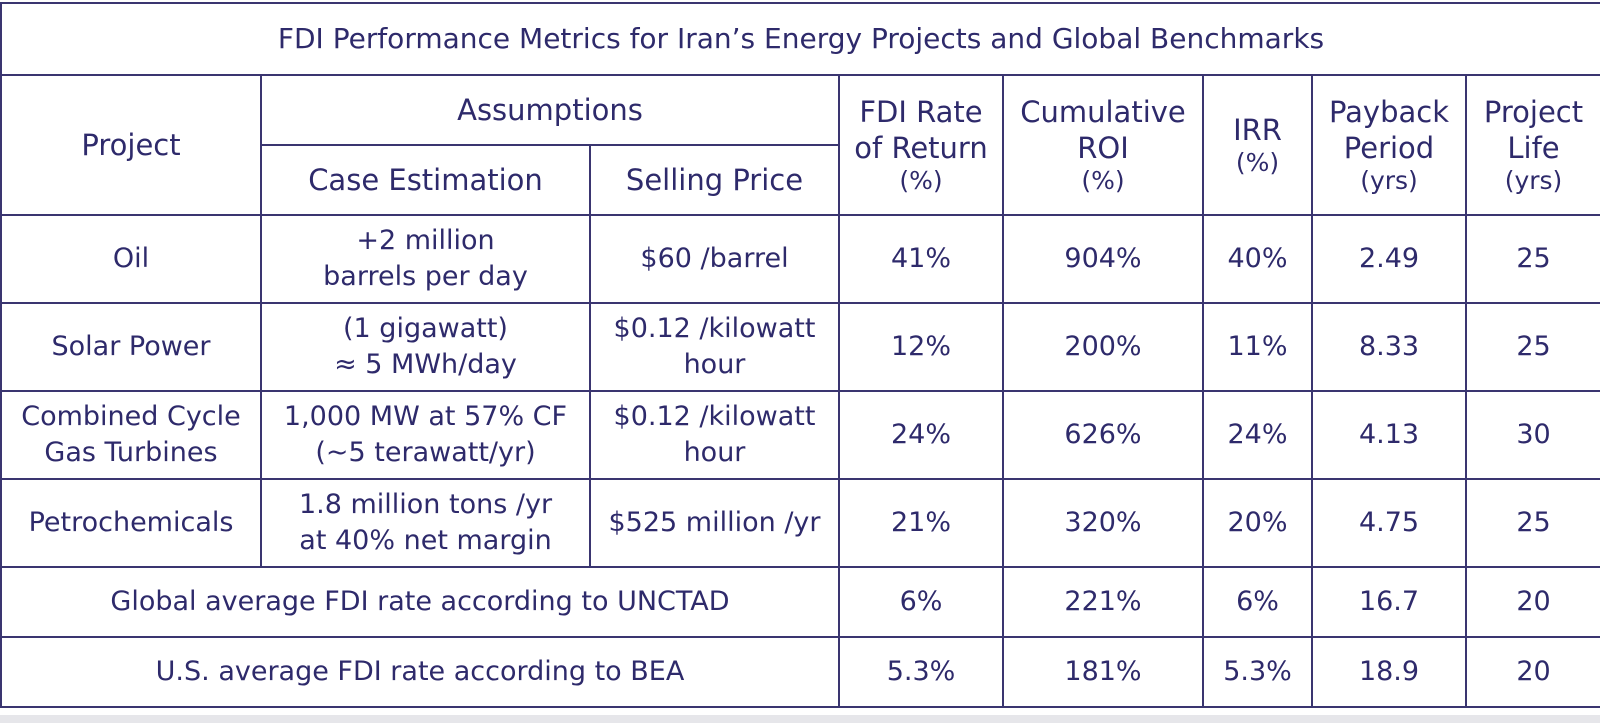 This screenshot has width=1600, height=723. Describe the element at coordinates (131, 416) in the screenshot. I see `project-name: Combined Cycle` at that location.